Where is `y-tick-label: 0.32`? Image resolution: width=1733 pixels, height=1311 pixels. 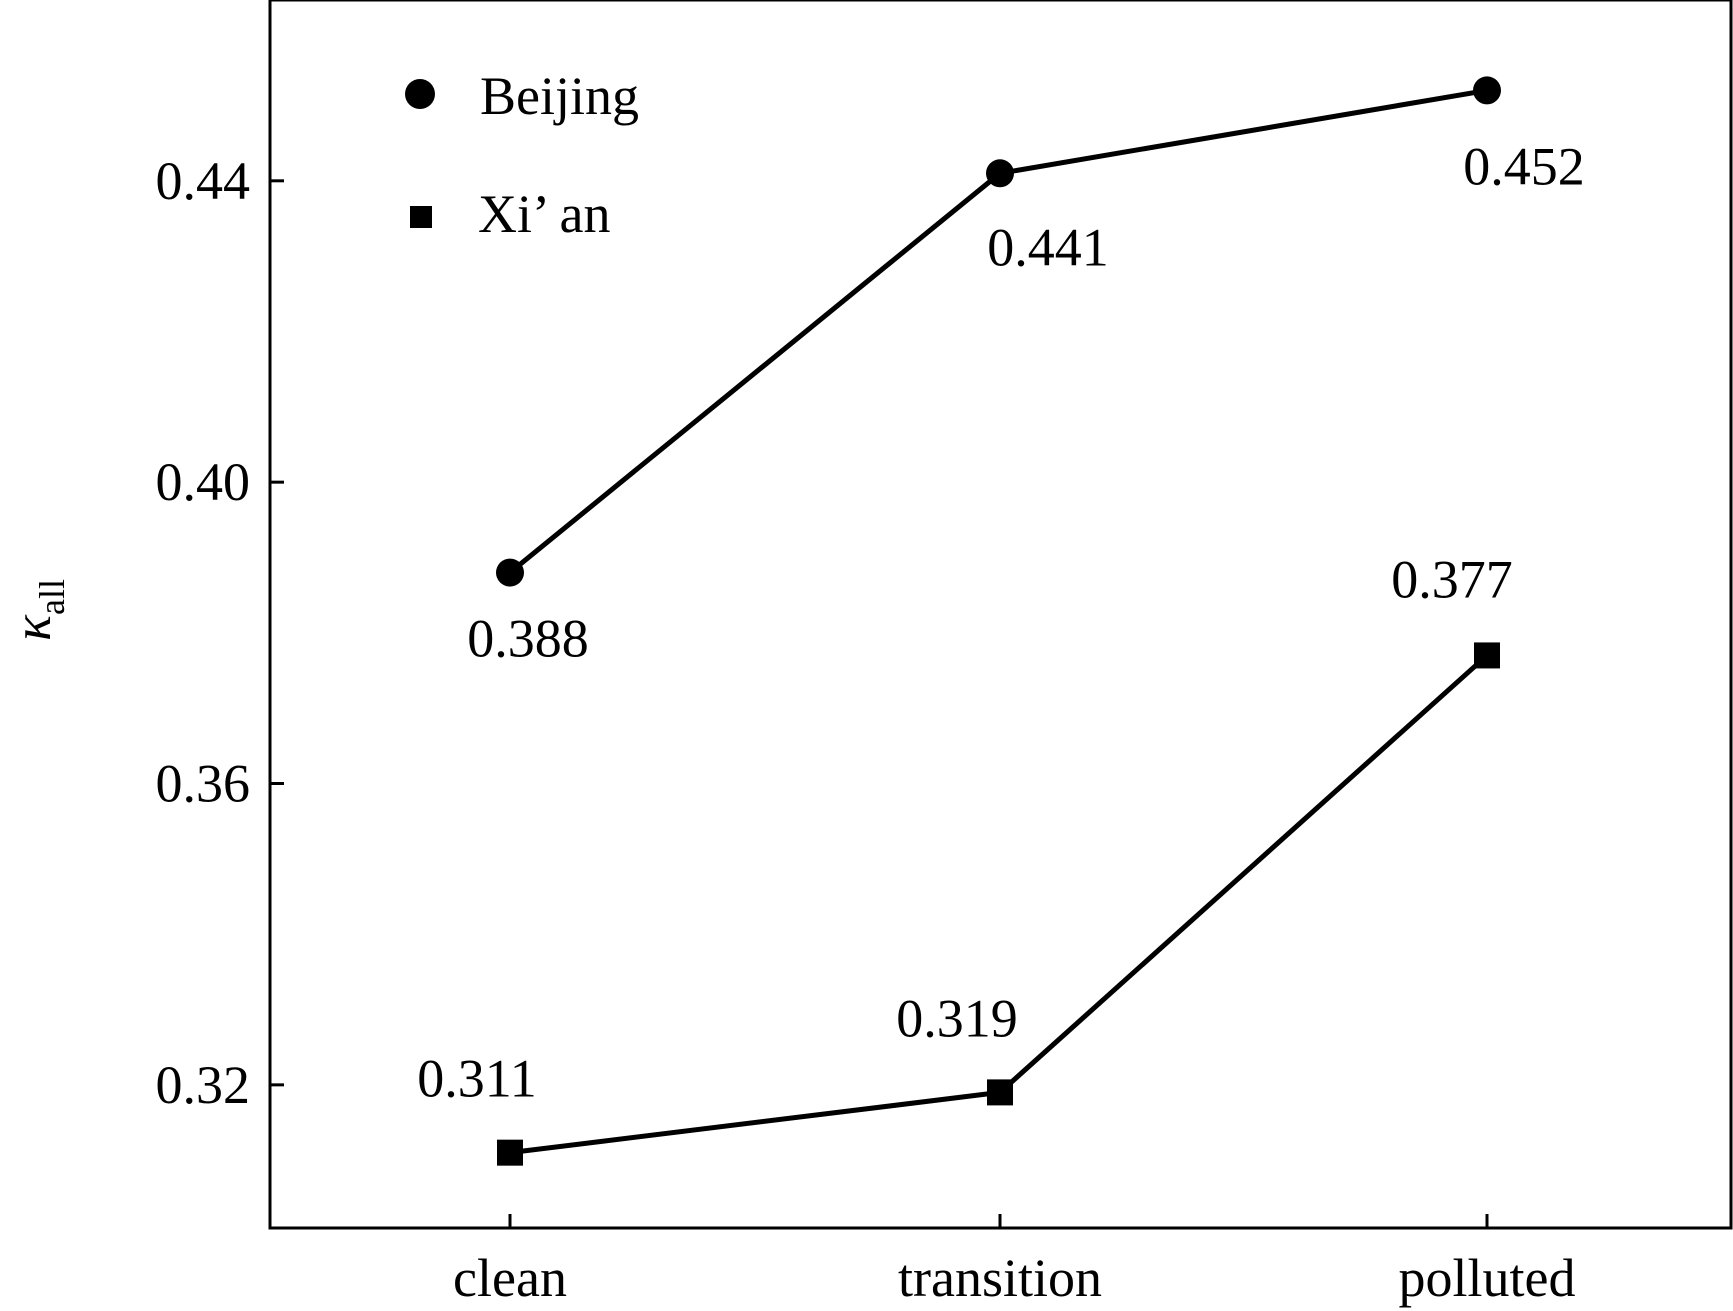 y-tick-label: 0.32 is located at coordinates (203, 1085).